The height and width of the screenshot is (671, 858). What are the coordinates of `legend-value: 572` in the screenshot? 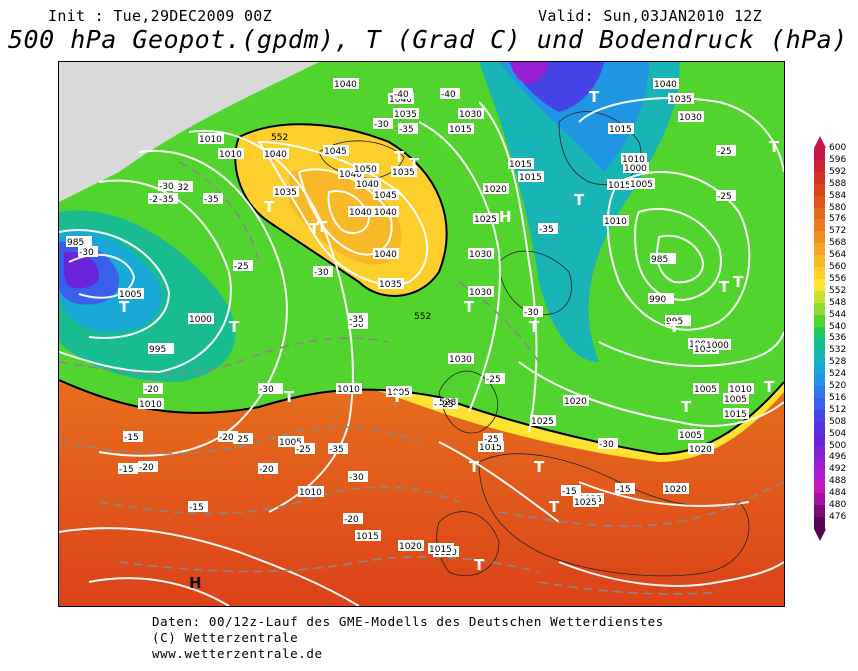 It's located at (837, 231).